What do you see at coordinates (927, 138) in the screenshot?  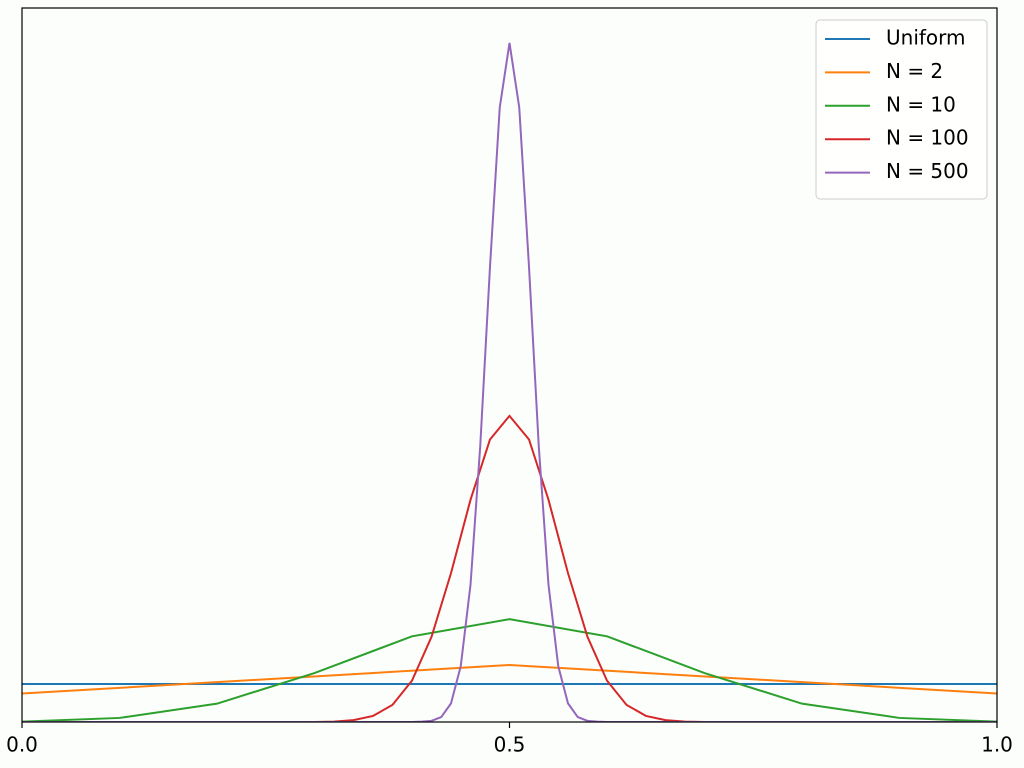 I see `legend-label: N = 100` at bounding box center [927, 138].